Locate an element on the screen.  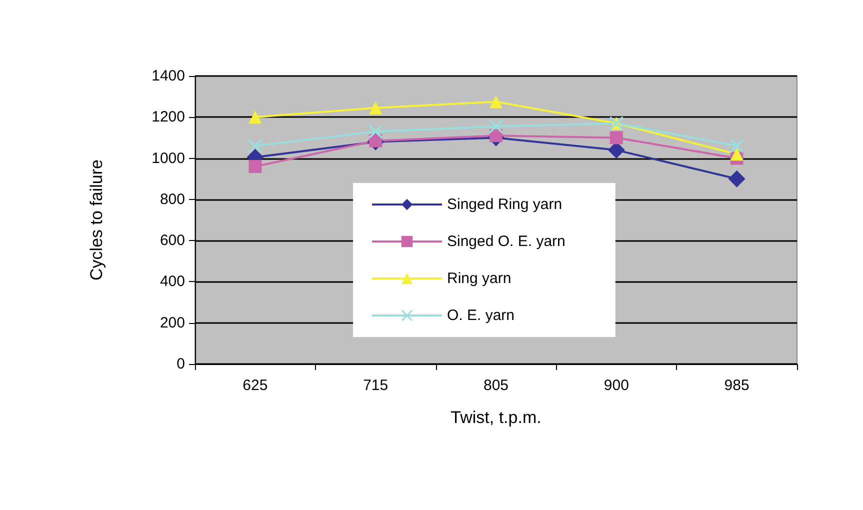
x-tick-label: 715 is located at coordinates (375, 385).